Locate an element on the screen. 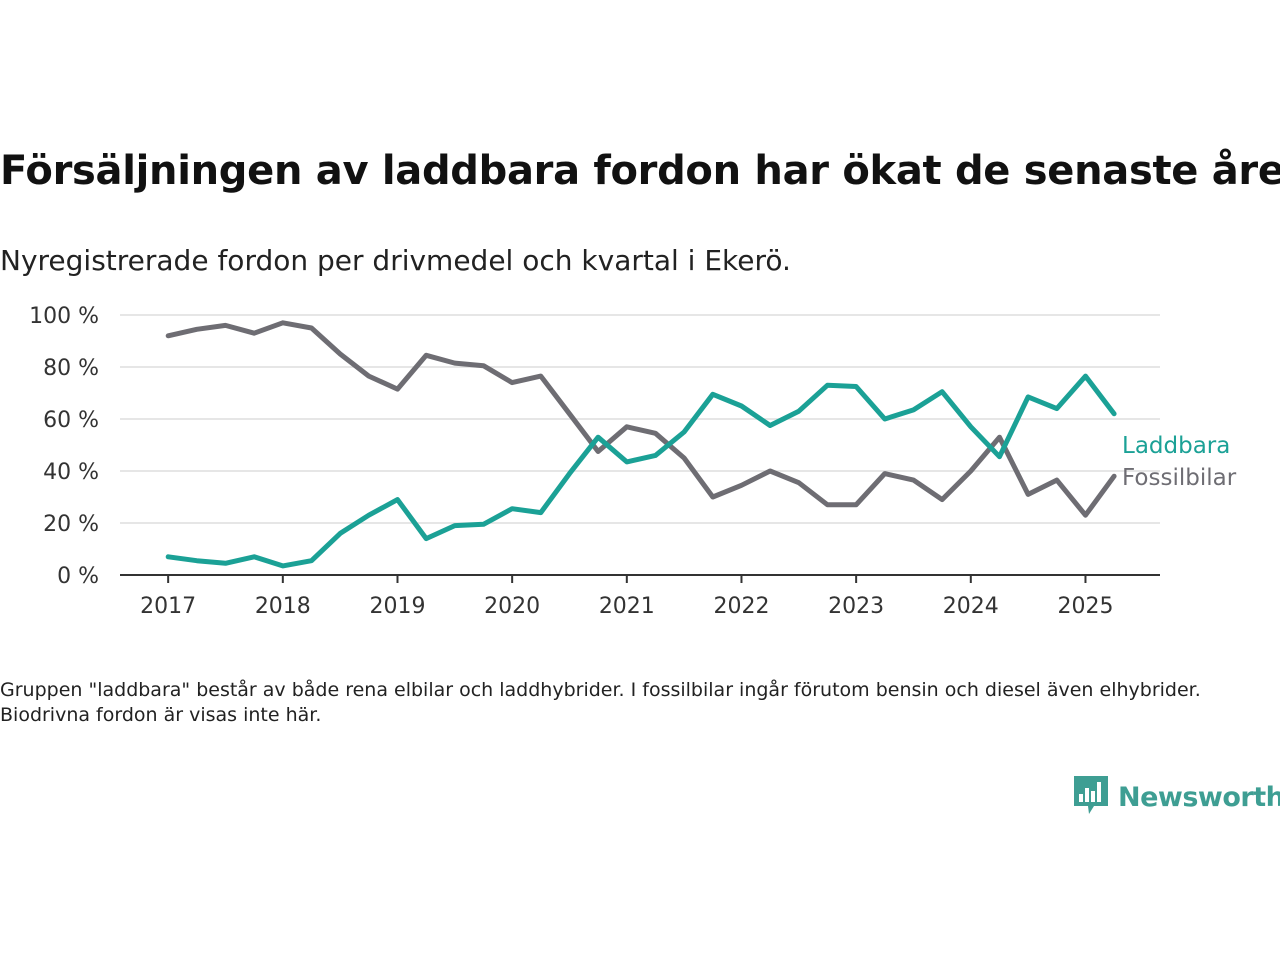 This screenshot has width=1280, height=960. x-tick-label: 2024 is located at coordinates (971, 606).